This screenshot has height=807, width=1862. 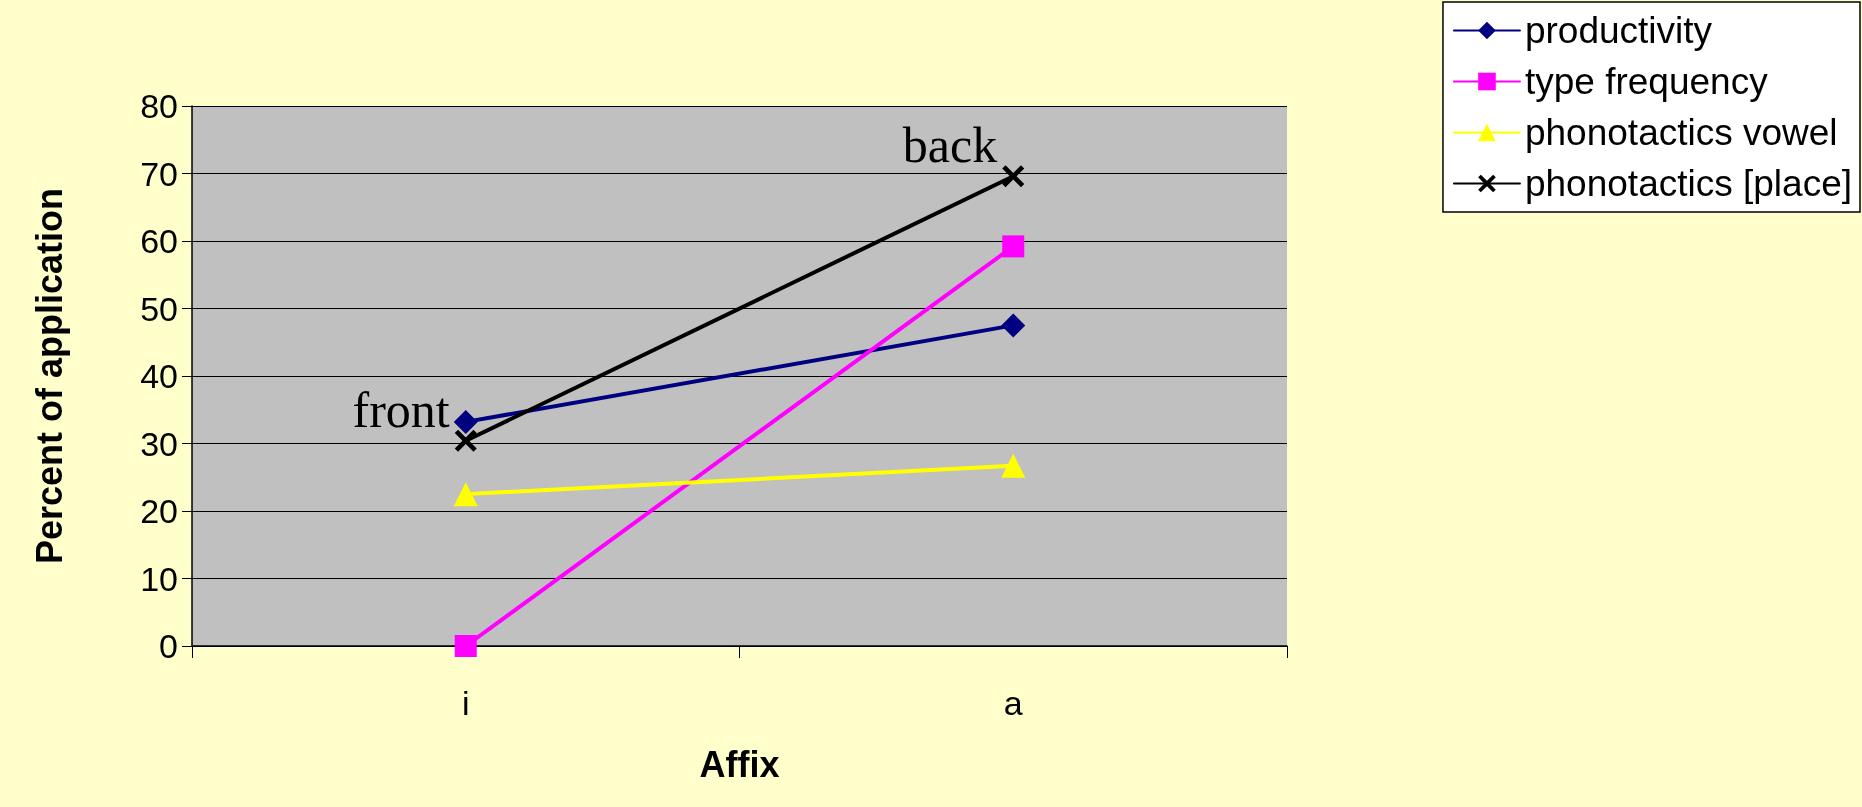 I want to click on y-tick-label: 10, so click(x=159, y=578).